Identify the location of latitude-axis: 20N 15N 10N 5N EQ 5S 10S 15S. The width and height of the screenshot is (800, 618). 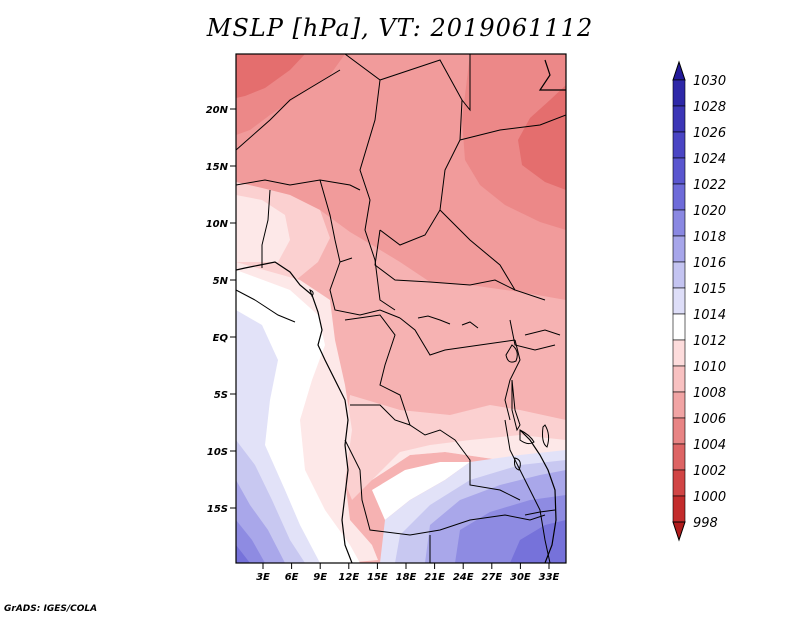
(221, 310).